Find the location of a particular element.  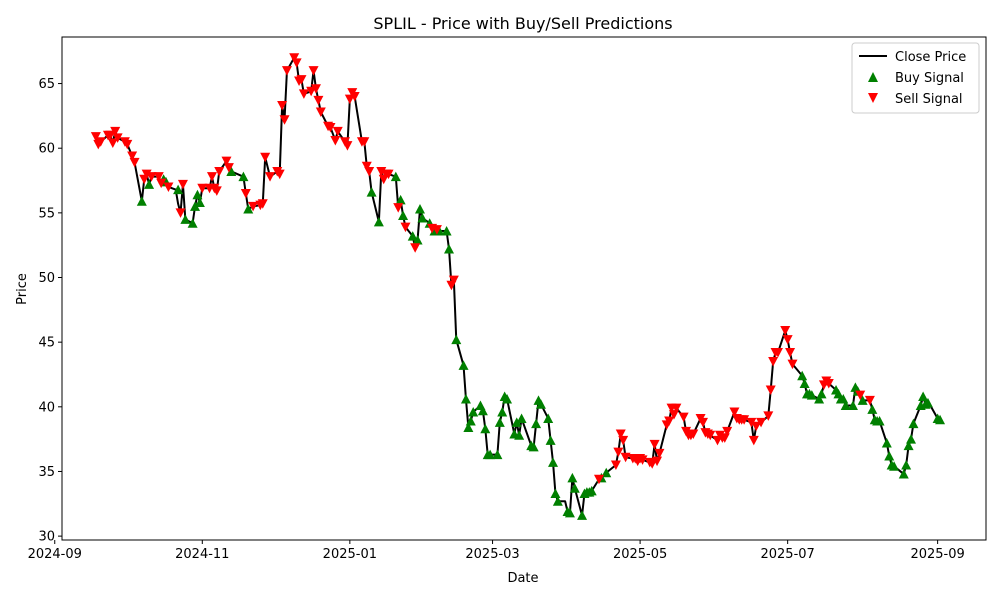

y-tick-label: 45 is located at coordinates (46, 343).